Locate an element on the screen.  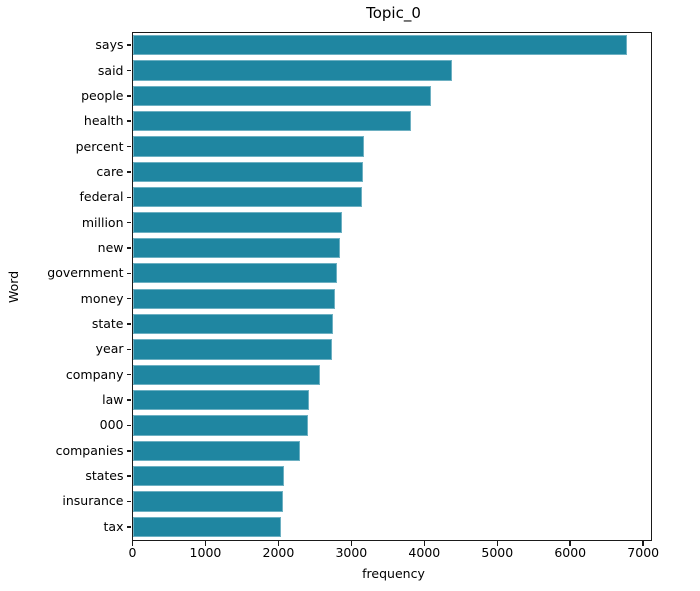
y-tick-label: 000 is located at coordinates (111, 425).